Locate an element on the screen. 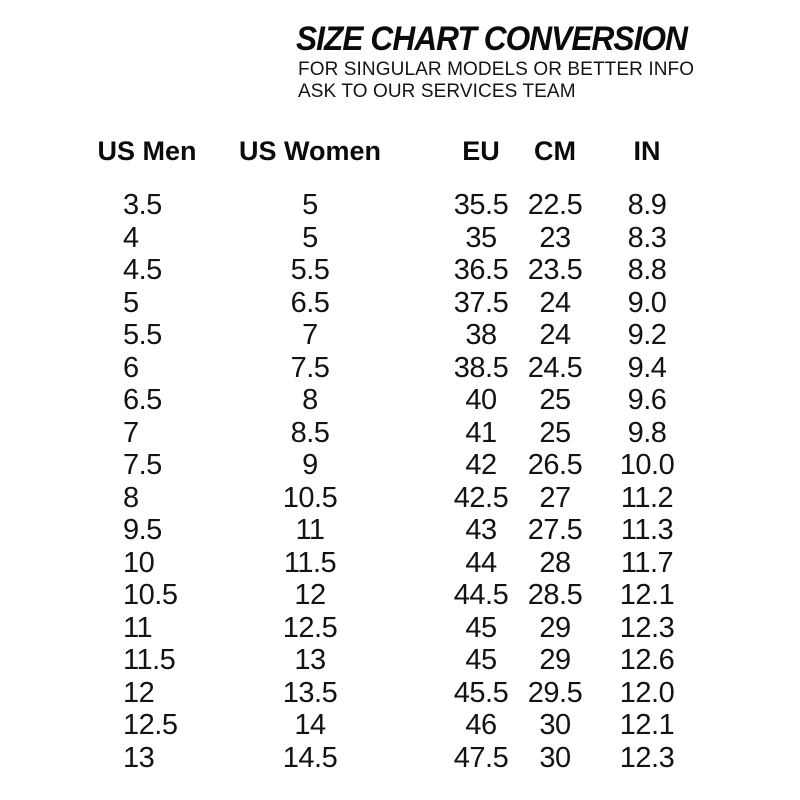 This screenshot has width=800, height=800. table-row: 12 13.5 45.5 29.5 12.0 is located at coordinates (410, 693).